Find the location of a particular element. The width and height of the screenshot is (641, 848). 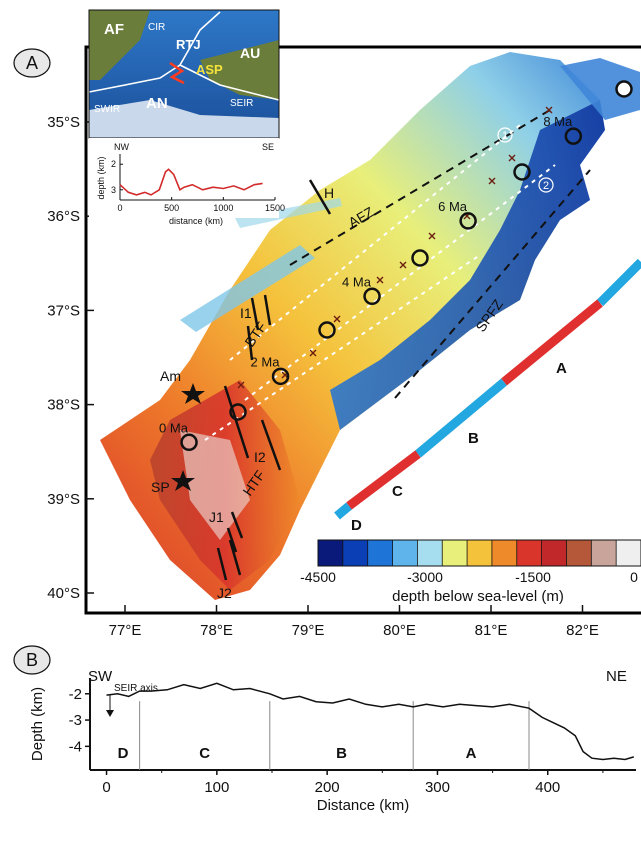

volcano-stars is located at coordinates (188, 437).